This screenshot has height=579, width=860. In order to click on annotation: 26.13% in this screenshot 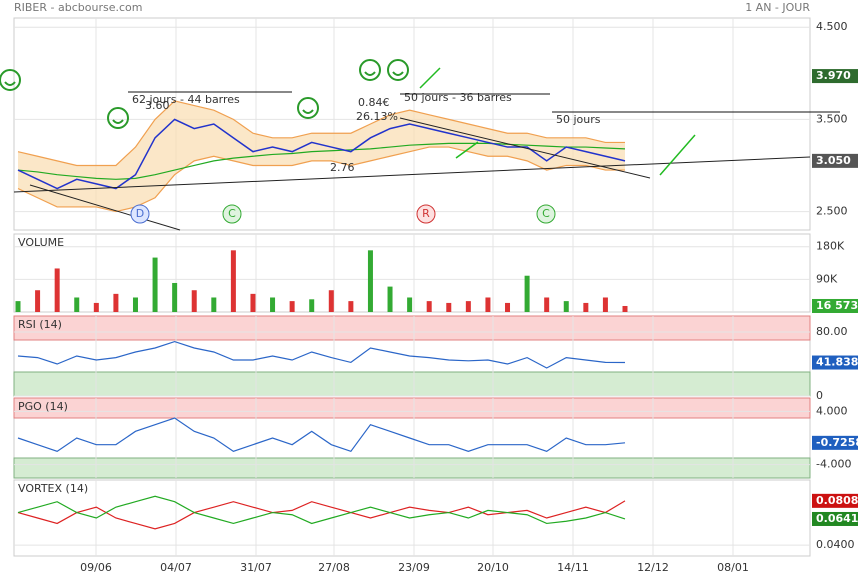, I will do `click(377, 116)`.